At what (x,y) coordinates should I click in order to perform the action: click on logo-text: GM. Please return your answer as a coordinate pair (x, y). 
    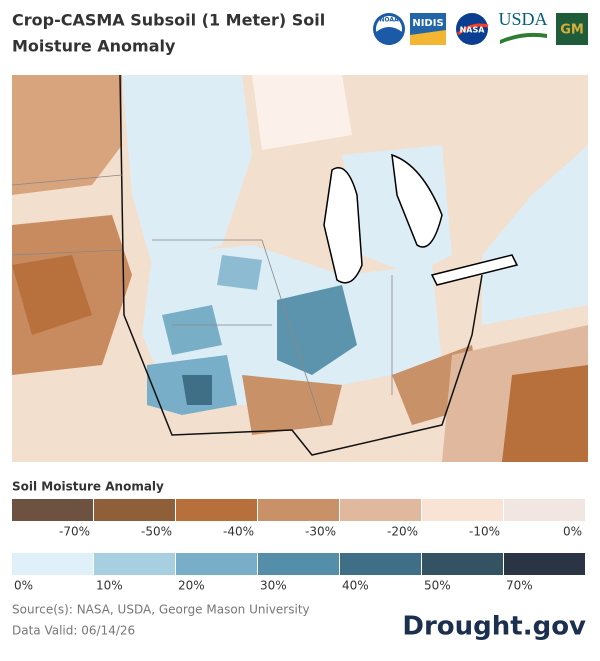
    Looking at the image, I should click on (572, 30).